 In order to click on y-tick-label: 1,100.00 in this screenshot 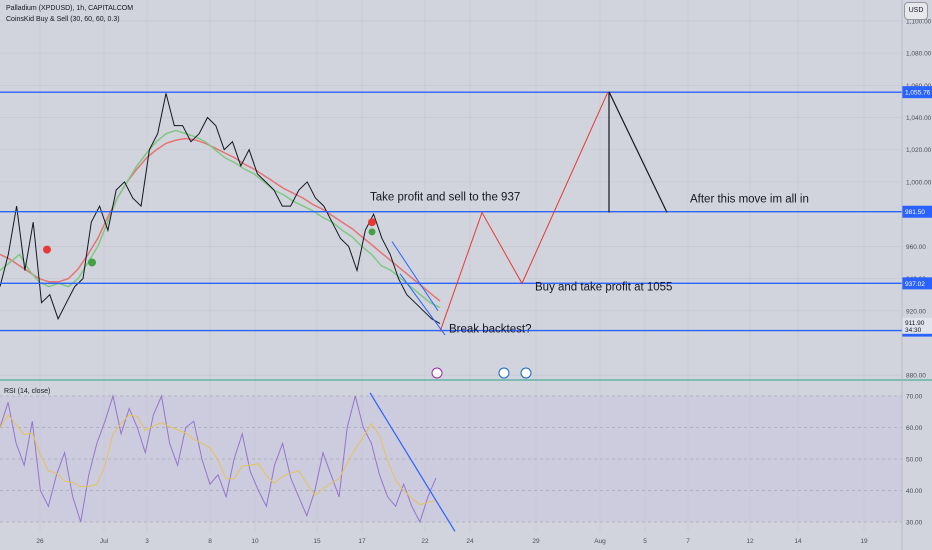, I will do `click(919, 21)`.